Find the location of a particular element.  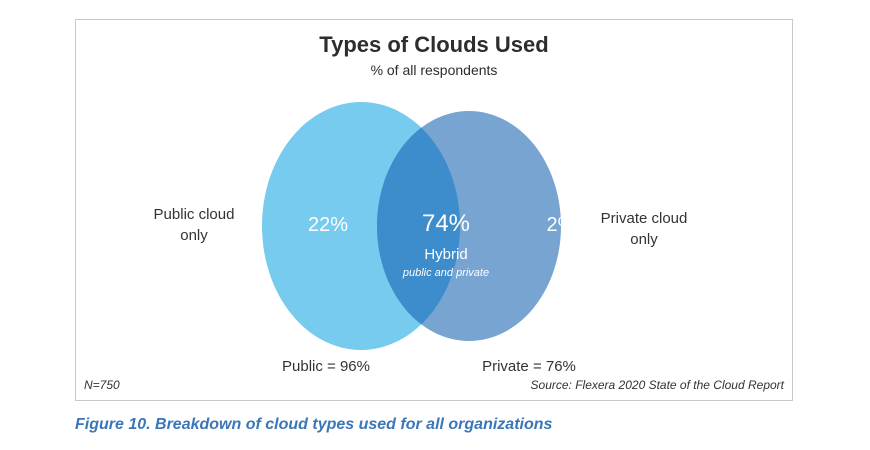

public-only-label-line2: only is located at coordinates (194, 235).